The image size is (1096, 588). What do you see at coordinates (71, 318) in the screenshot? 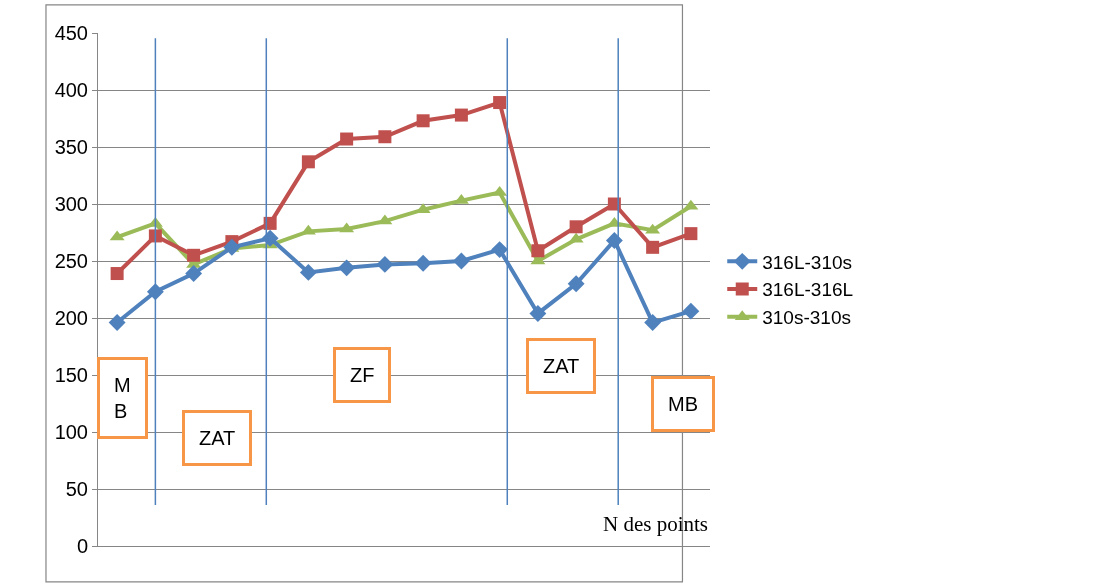
I see `y-tick-label: 200` at bounding box center [71, 318].